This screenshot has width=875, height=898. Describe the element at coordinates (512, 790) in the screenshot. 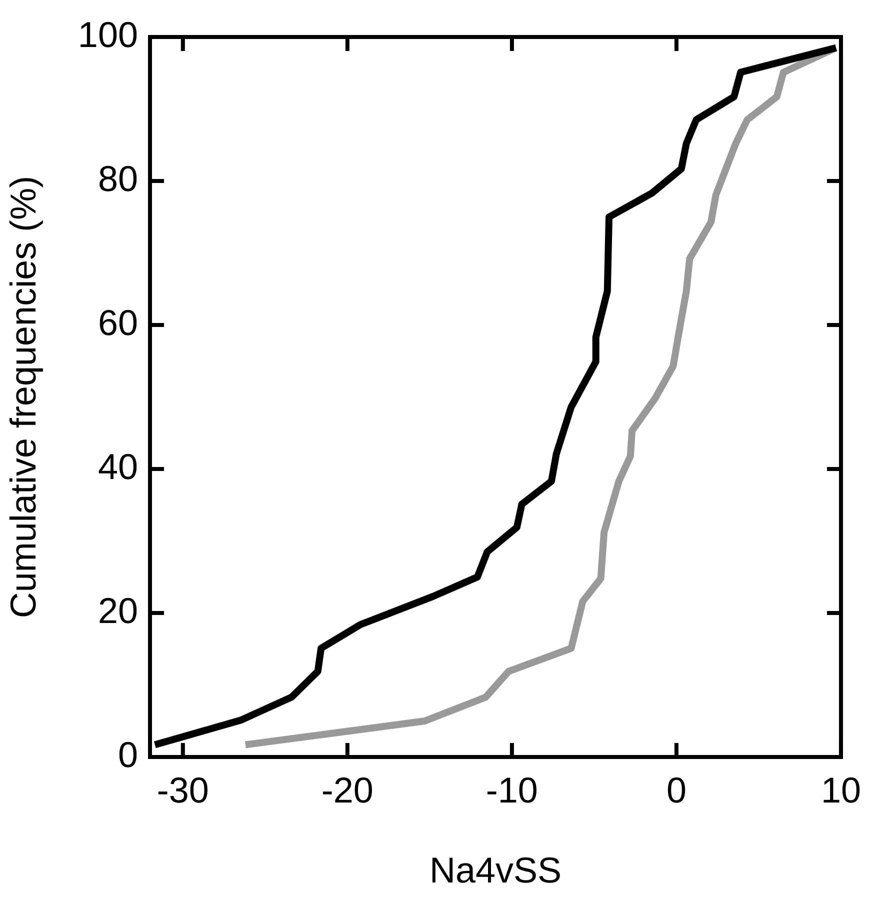

I see `x-tick-label: -10` at that location.